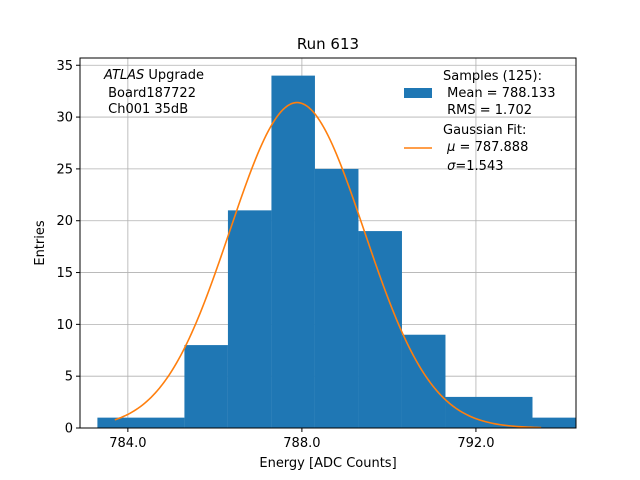 Image resolution: width=640 pixels, height=480 pixels. Describe the element at coordinates (146, 109) in the screenshot. I see `annotation-line-3: Ch001 35dB` at that location.